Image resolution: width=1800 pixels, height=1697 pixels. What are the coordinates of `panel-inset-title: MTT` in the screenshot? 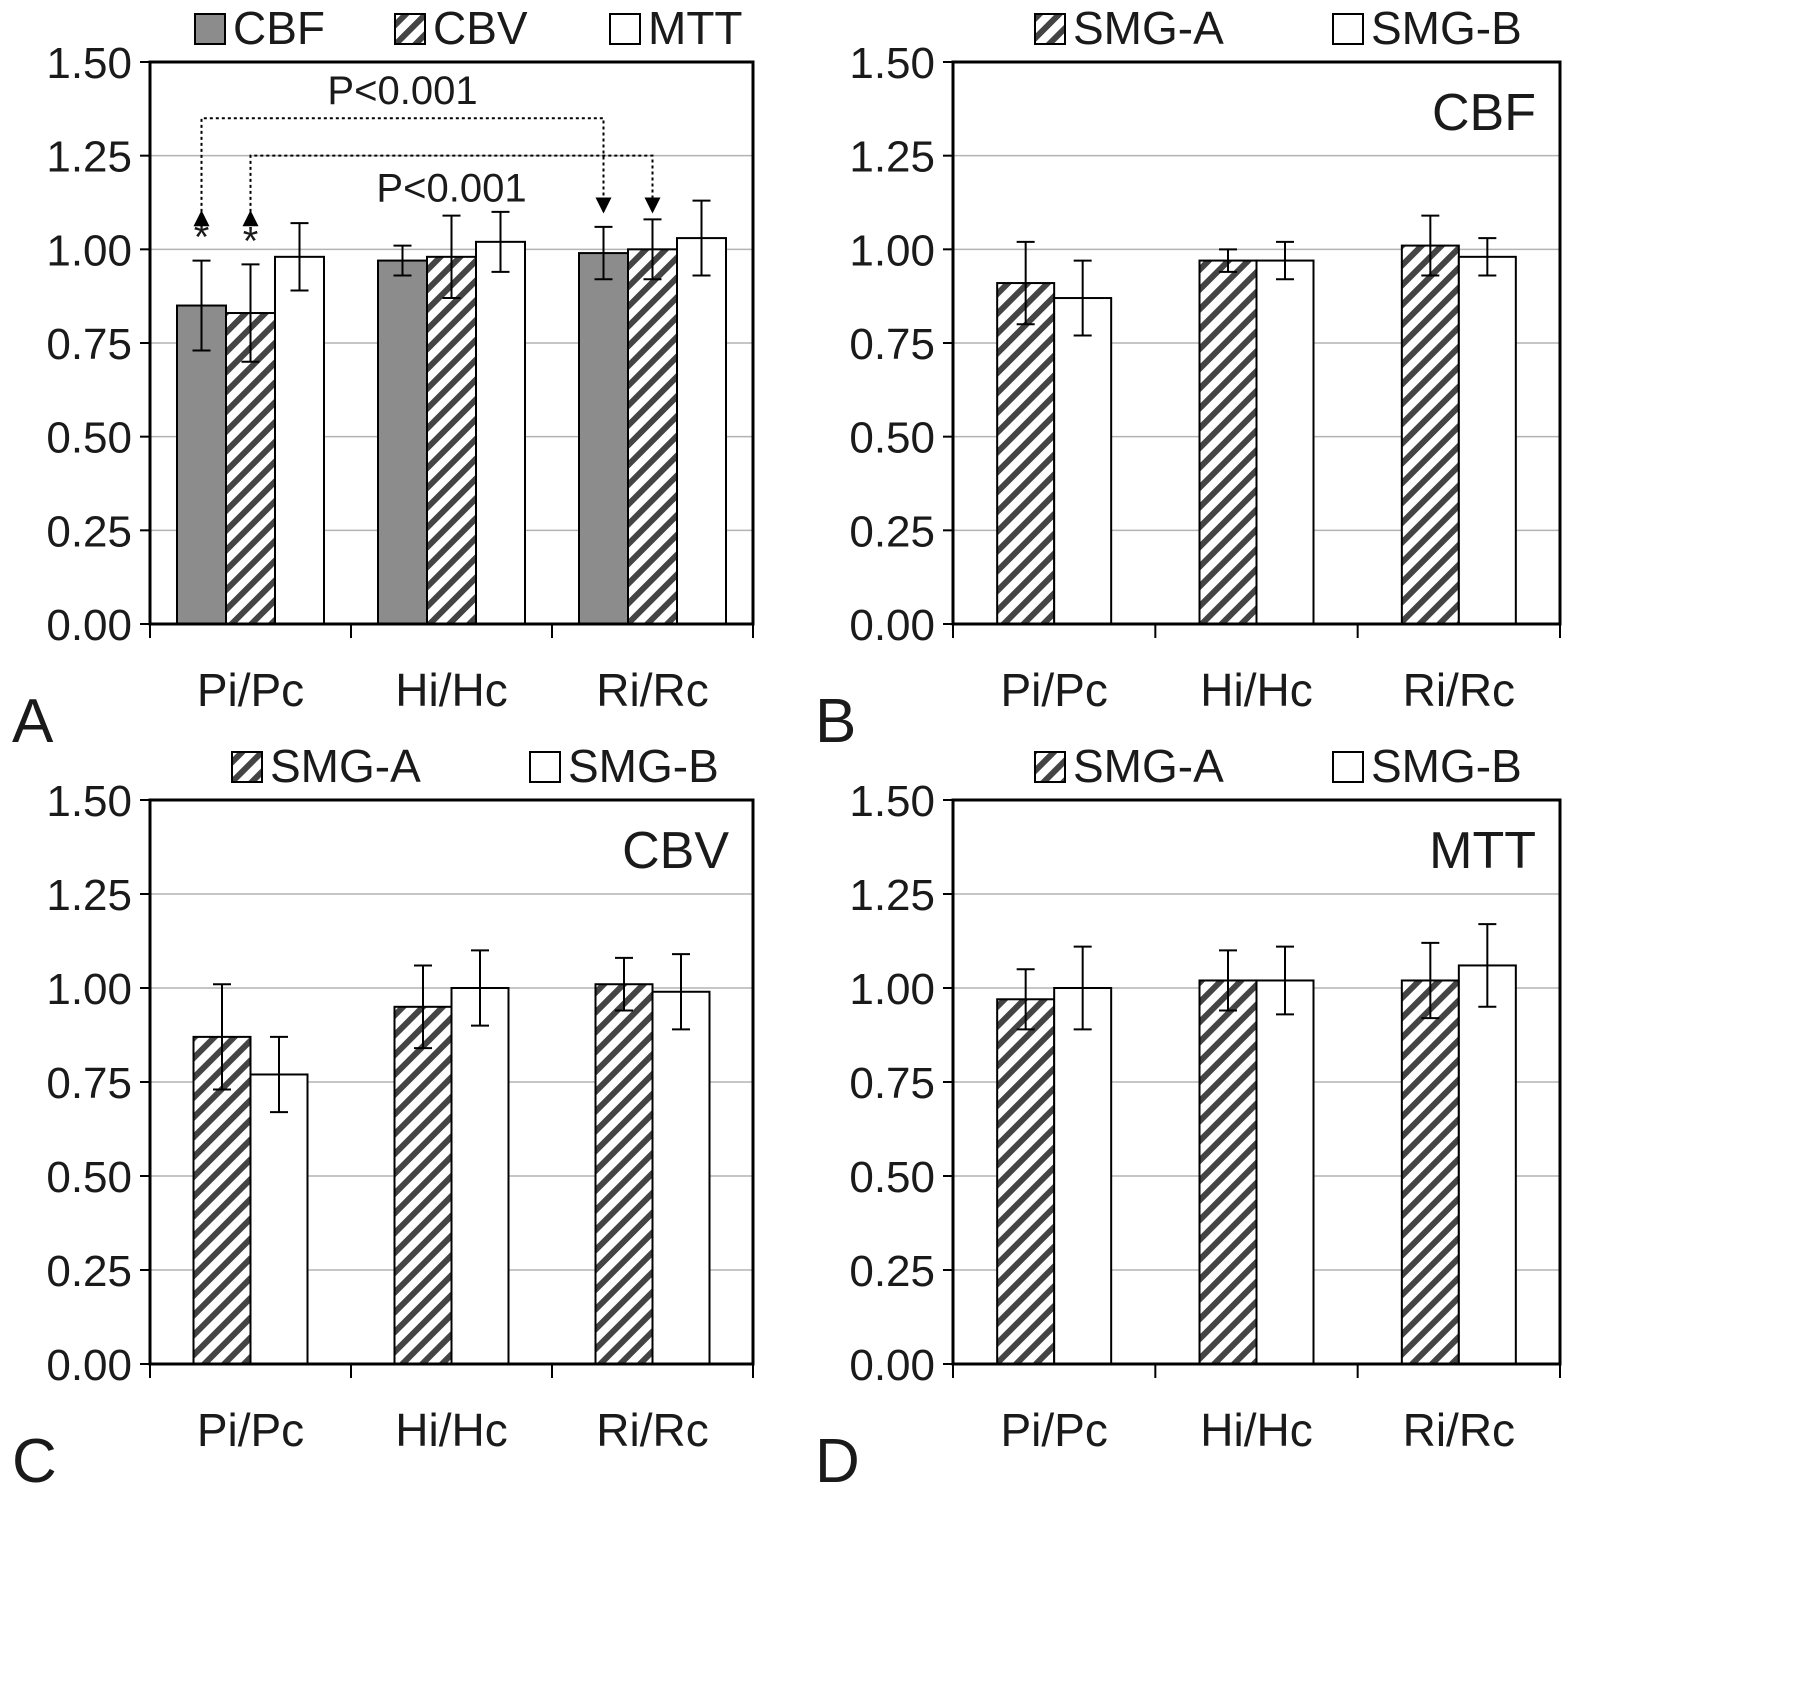 It's located at (1482, 851).